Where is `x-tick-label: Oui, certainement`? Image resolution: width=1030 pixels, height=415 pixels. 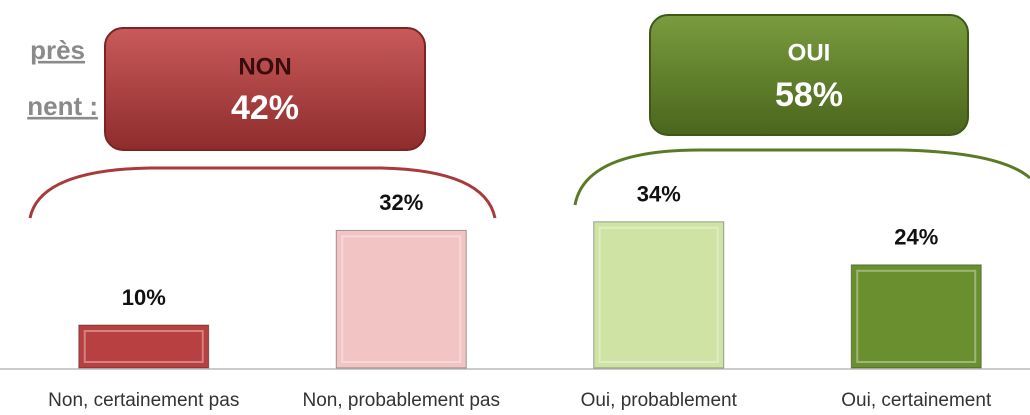 x-tick-label: Oui, certainement is located at coordinates (916, 400).